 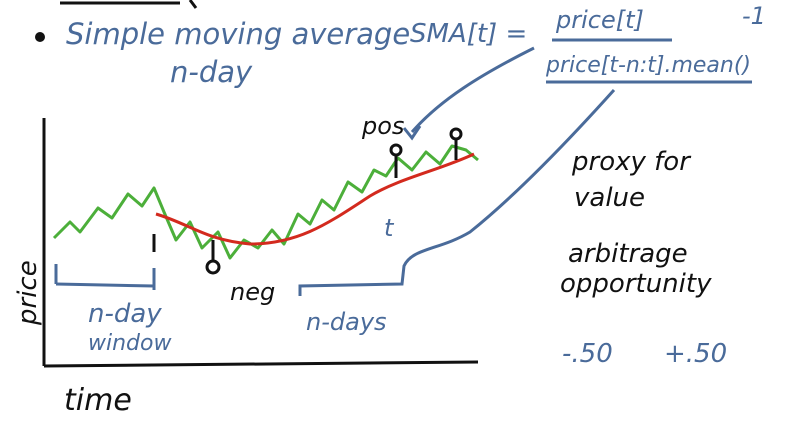 I want to click on proxy-text-line1: proxy for, so click(x=631, y=162).